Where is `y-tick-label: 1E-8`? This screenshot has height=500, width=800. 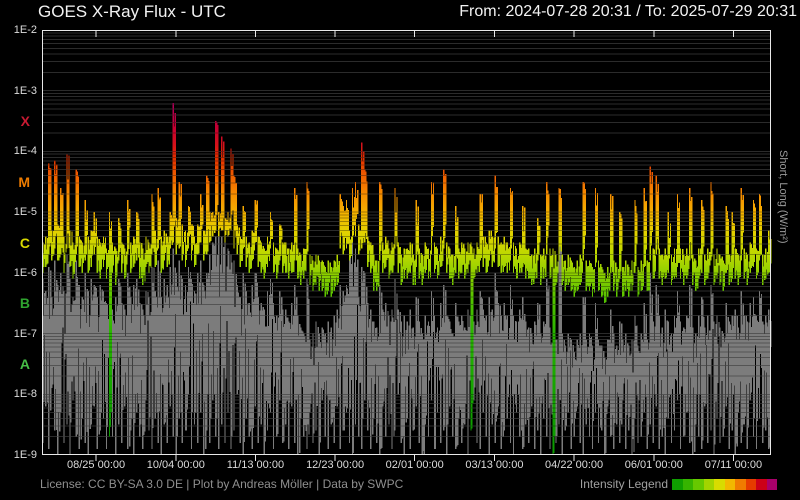 y-tick-label: 1E-8 is located at coordinates (25, 394).